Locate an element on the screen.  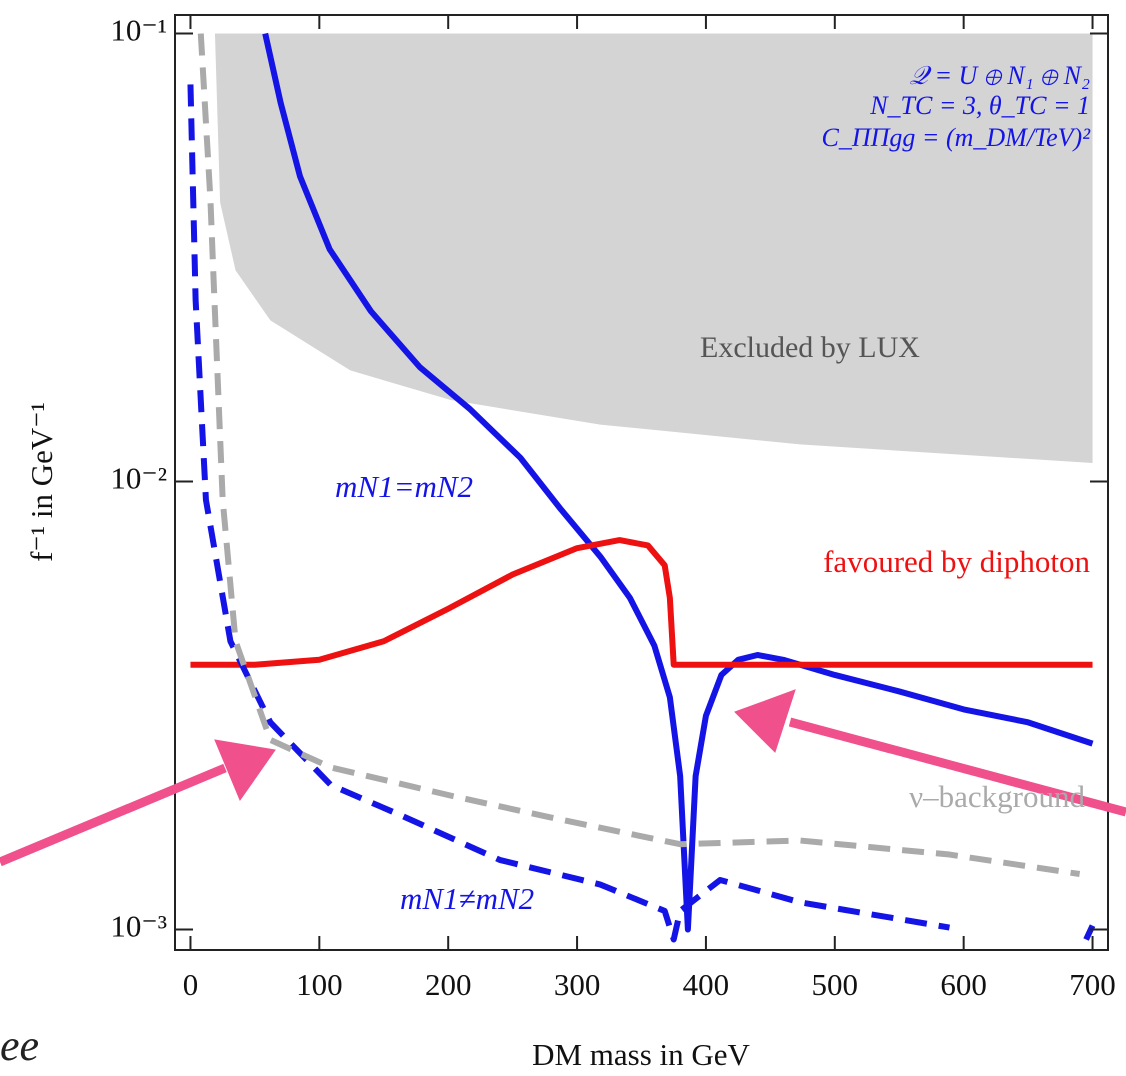
x-tick-label: 300 is located at coordinates (577, 984).